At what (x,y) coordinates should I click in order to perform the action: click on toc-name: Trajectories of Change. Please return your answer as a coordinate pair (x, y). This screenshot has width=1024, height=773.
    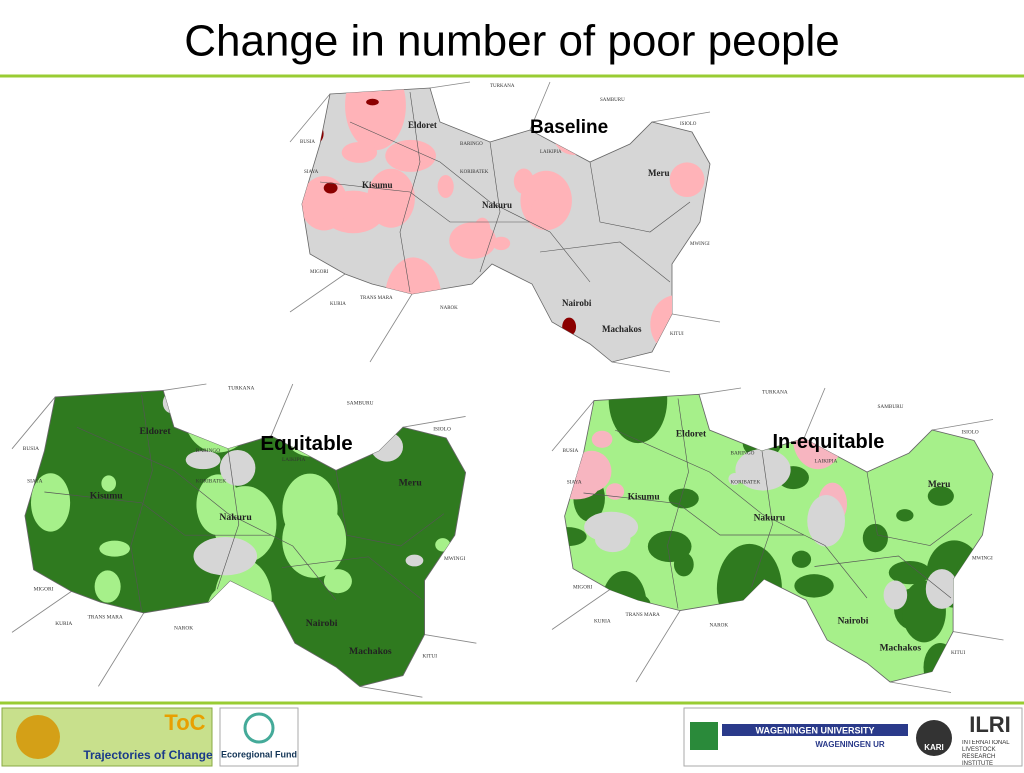
    Looking at the image, I should click on (148, 755).